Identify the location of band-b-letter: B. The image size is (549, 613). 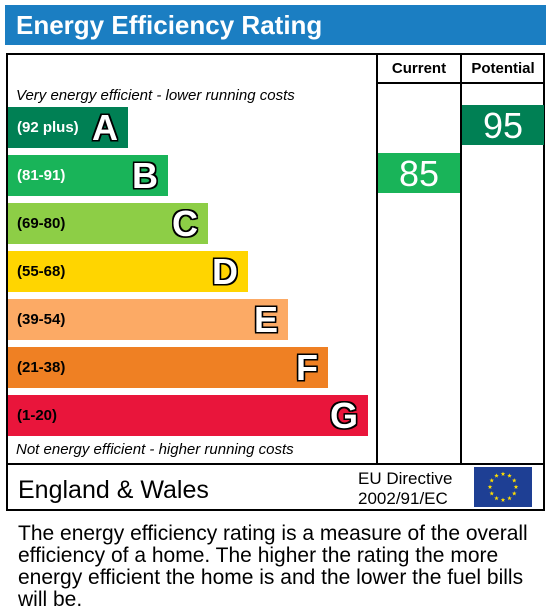
(145, 175).